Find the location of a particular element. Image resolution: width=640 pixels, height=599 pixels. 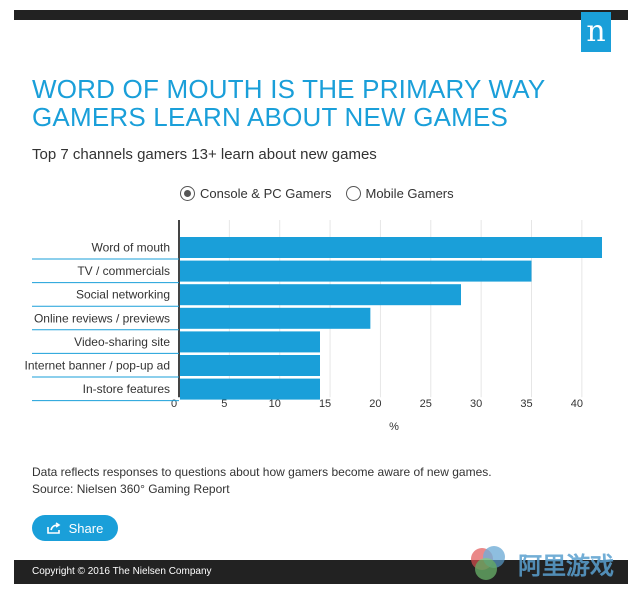

option-label: Mobile Gamers is located at coordinates (409, 193).